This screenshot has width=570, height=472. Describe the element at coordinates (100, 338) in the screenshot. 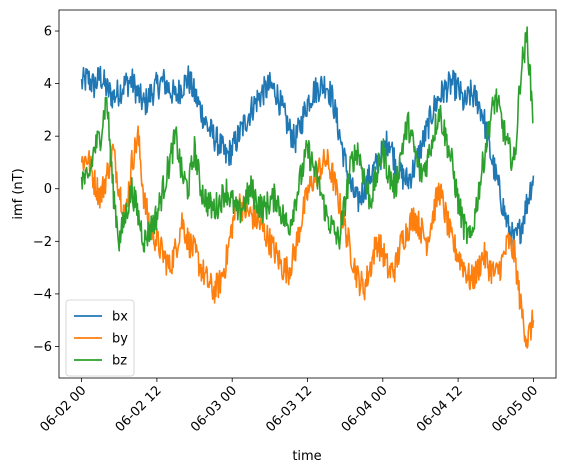

I see `legend: bx by bz` at that location.